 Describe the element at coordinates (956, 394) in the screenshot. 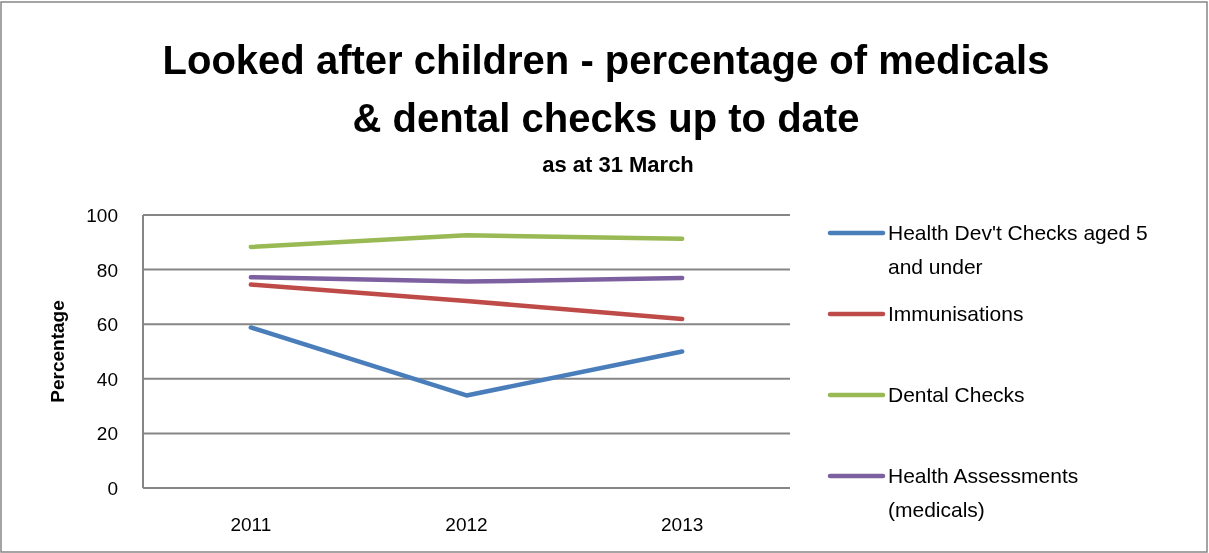

I see `legend-label: Dental Checks` at that location.